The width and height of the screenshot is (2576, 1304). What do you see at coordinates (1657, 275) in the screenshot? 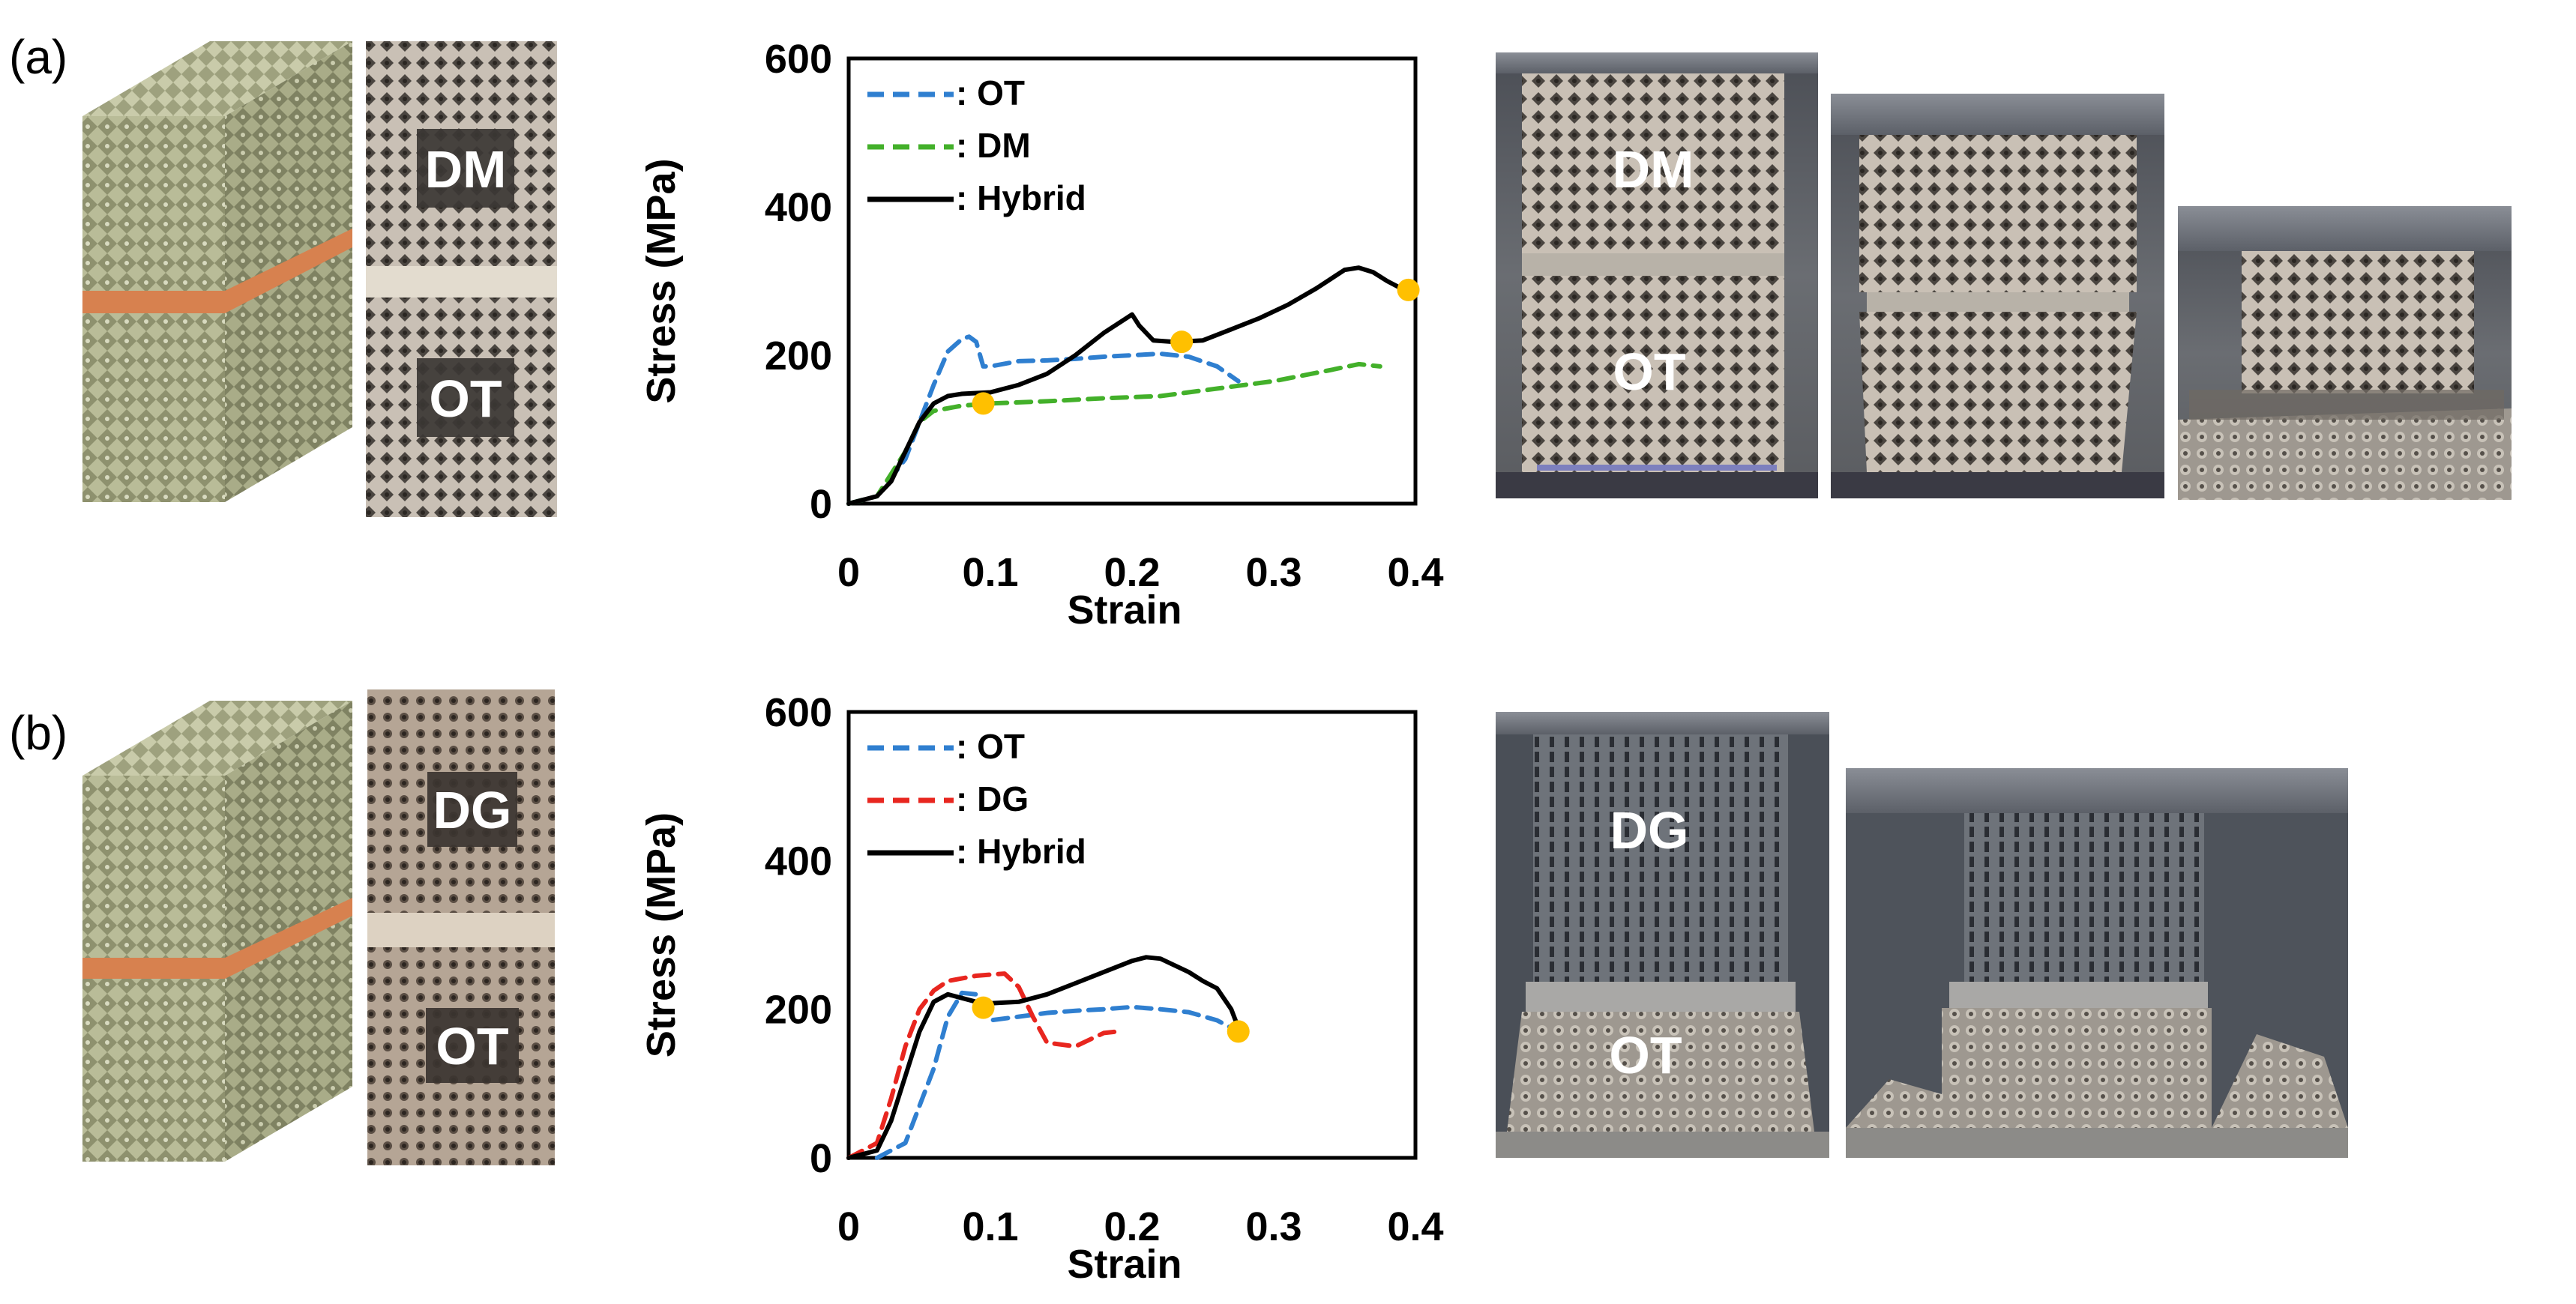
I see `photo-a-1: DM OT` at bounding box center [1657, 275].